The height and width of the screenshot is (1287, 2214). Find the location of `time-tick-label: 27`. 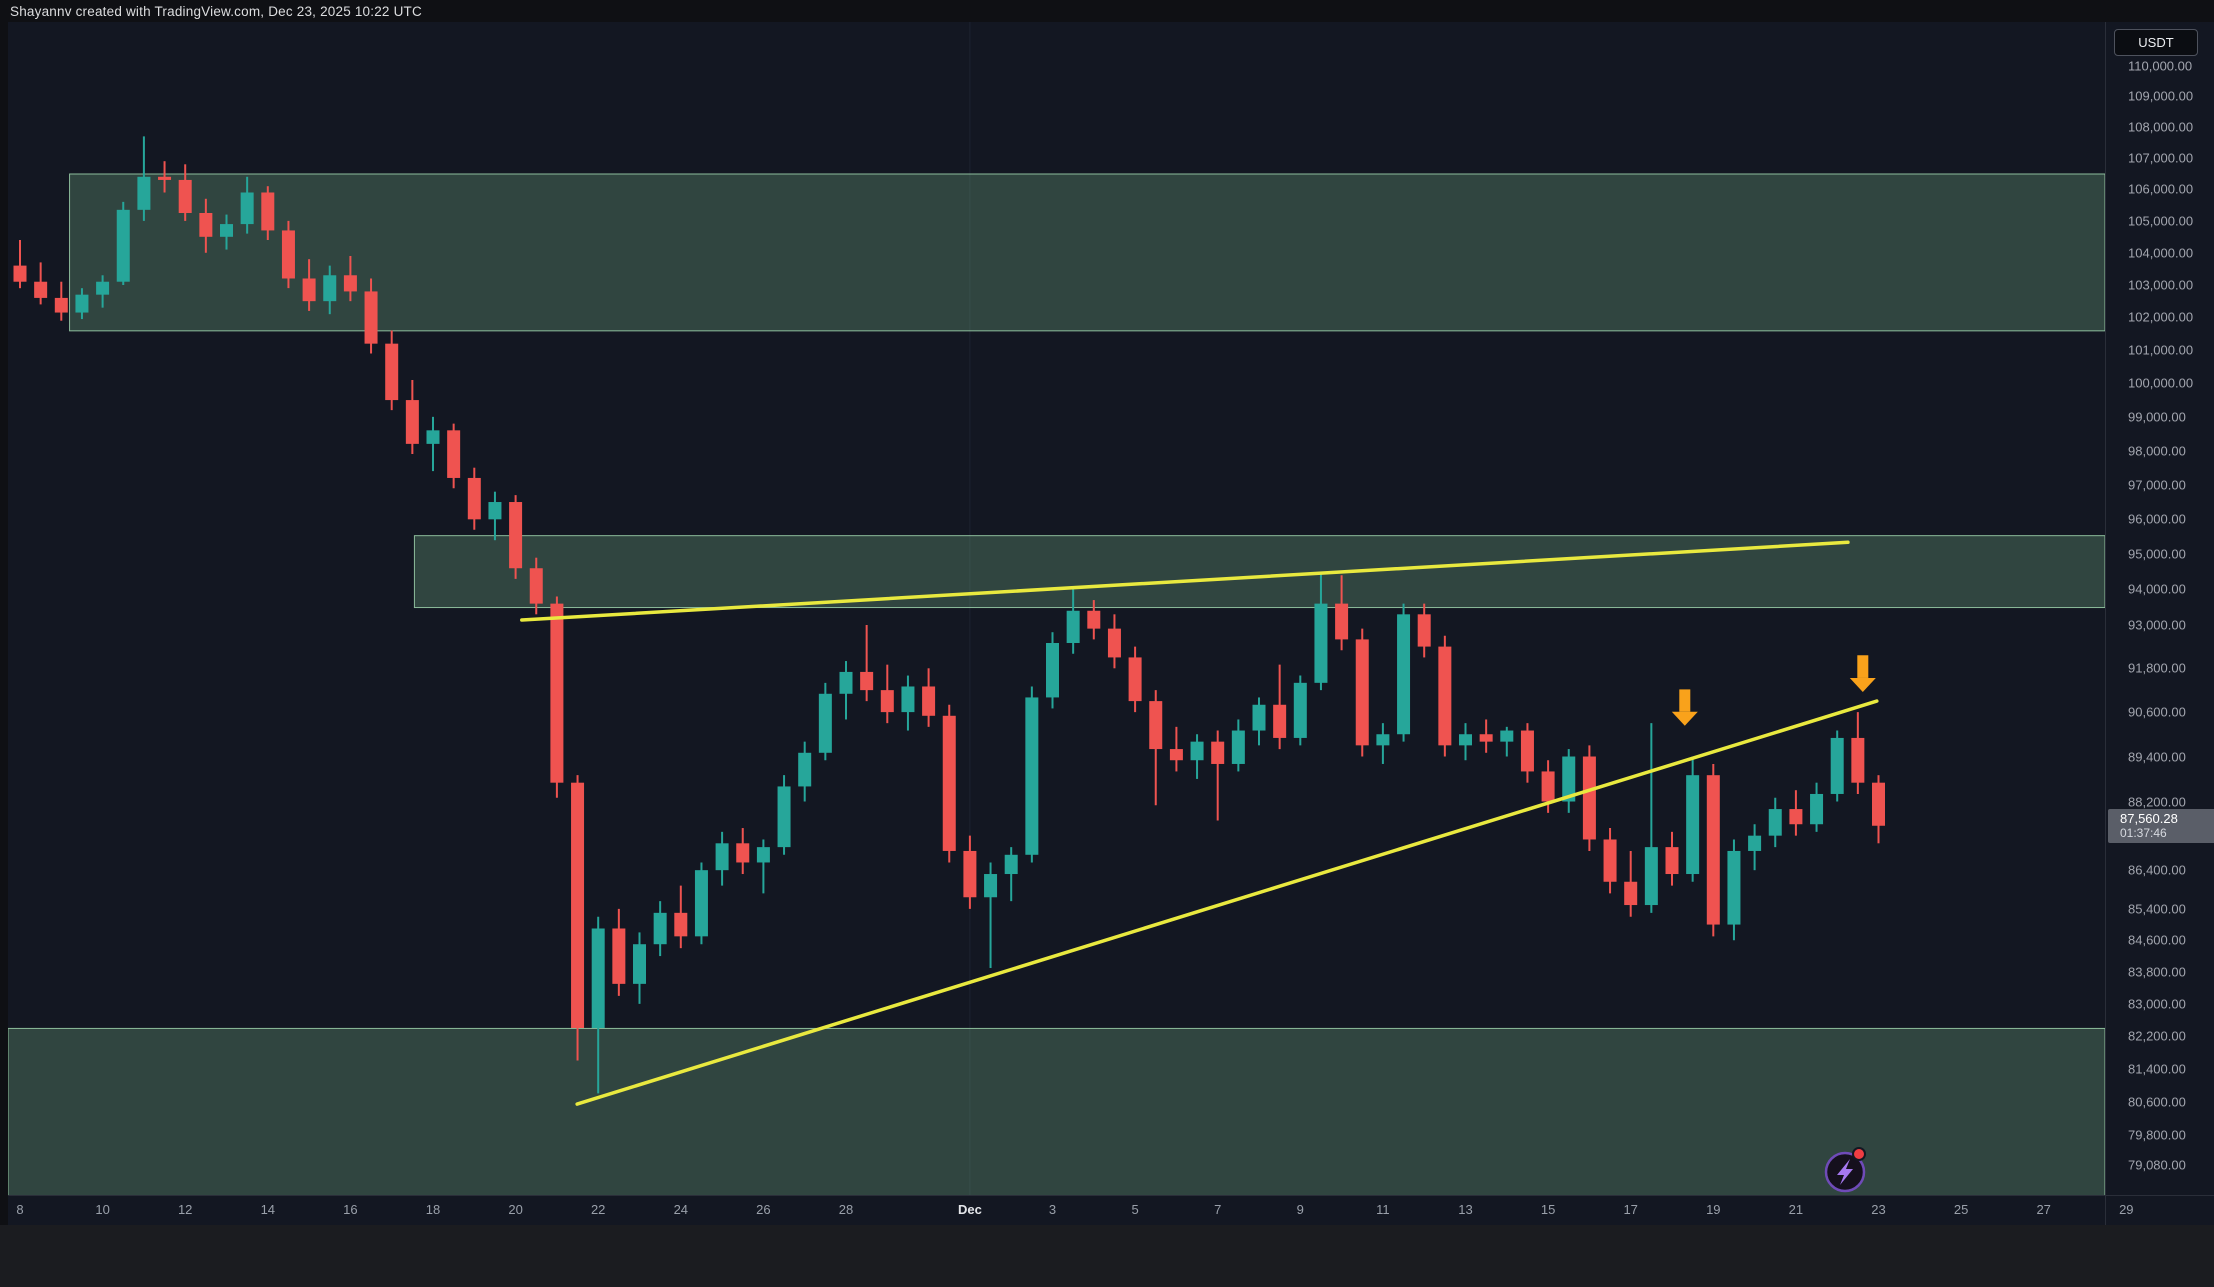

time-tick-label: 27 is located at coordinates (2043, 1209).